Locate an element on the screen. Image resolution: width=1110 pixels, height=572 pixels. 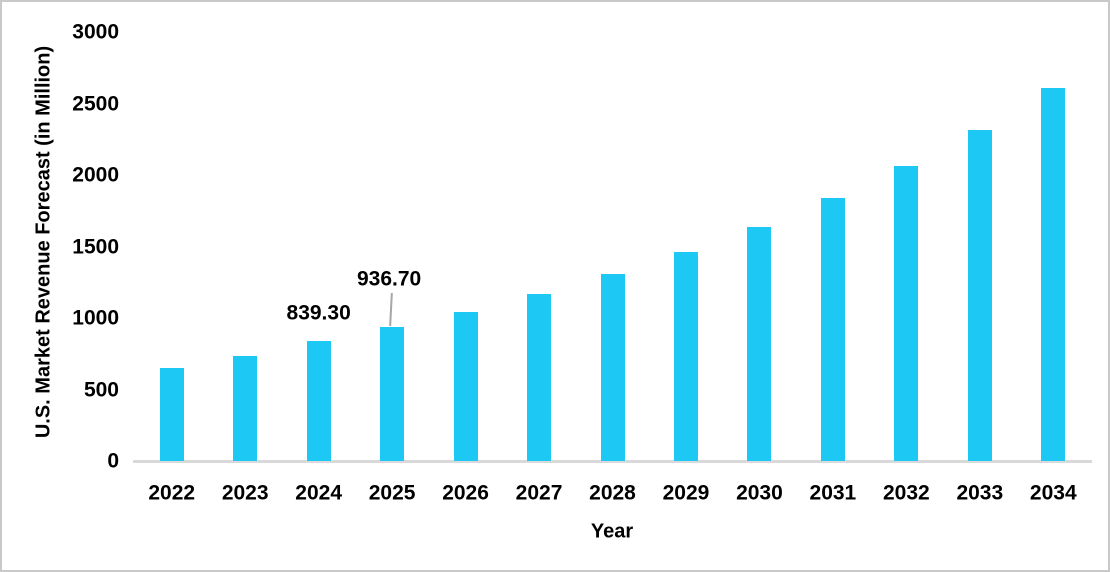
x-tick-label: 2029 is located at coordinates (686, 493).